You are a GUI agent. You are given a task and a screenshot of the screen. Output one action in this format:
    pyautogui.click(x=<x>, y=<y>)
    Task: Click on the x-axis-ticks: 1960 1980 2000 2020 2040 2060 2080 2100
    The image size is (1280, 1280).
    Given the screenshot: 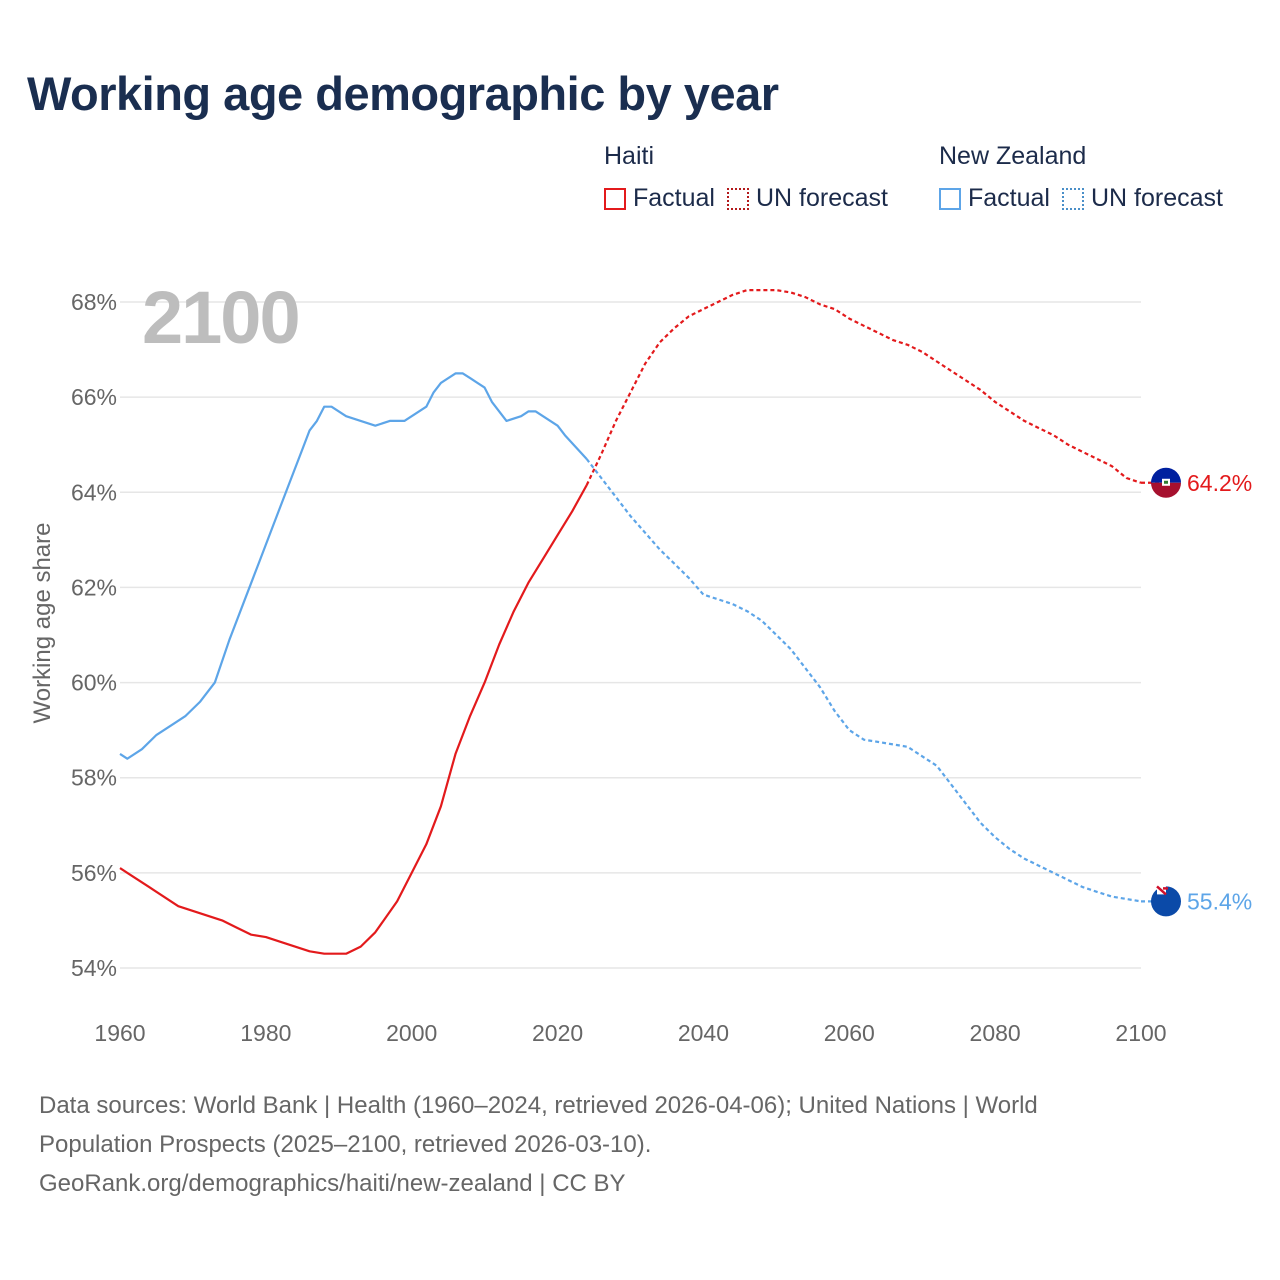 What is the action you would take?
    pyautogui.click(x=630, y=1033)
    